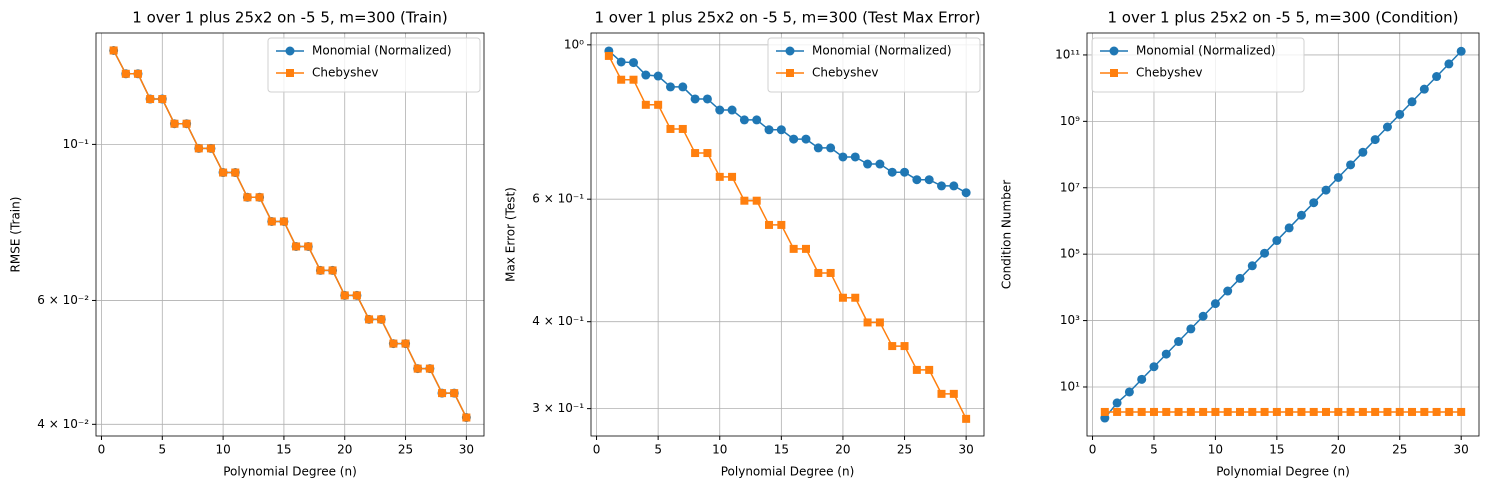 This screenshot has width=1490, height=490. What do you see at coordinates (558, 199) in the screenshot?
I see `y-tick-label: 6 × 10⁻¹` at bounding box center [558, 199].